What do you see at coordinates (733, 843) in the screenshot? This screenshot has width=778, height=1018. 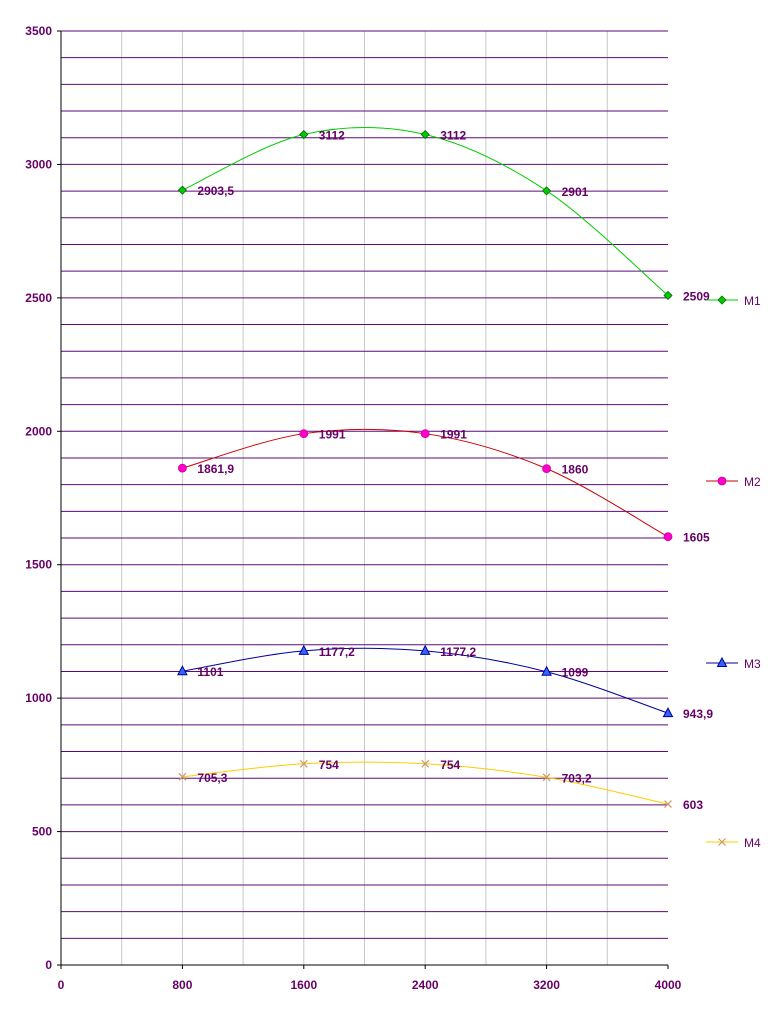 I see `legend-item-m4: M4` at bounding box center [733, 843].